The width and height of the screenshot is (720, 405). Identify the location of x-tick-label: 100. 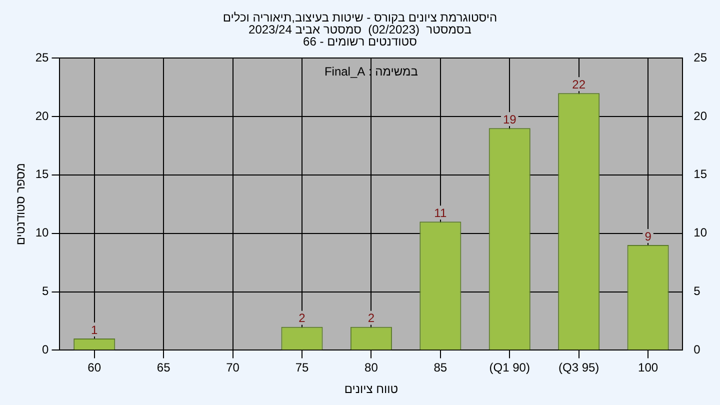
(648, 367).